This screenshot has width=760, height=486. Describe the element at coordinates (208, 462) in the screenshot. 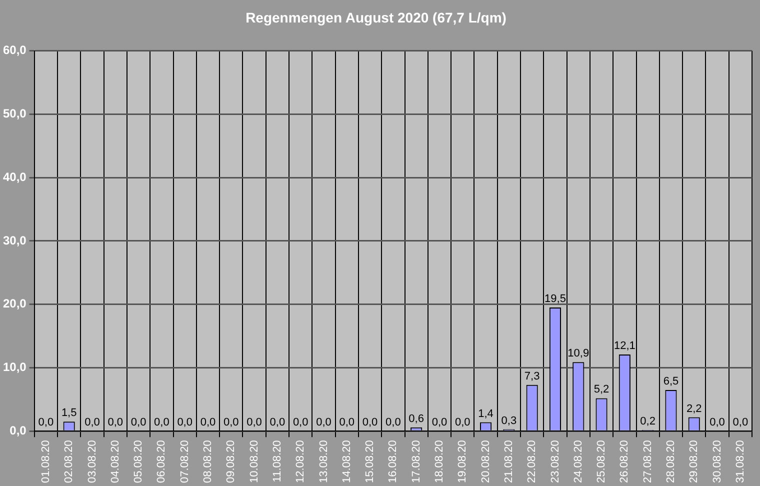

I see `x-tick-label: 08.08.20` at that location.